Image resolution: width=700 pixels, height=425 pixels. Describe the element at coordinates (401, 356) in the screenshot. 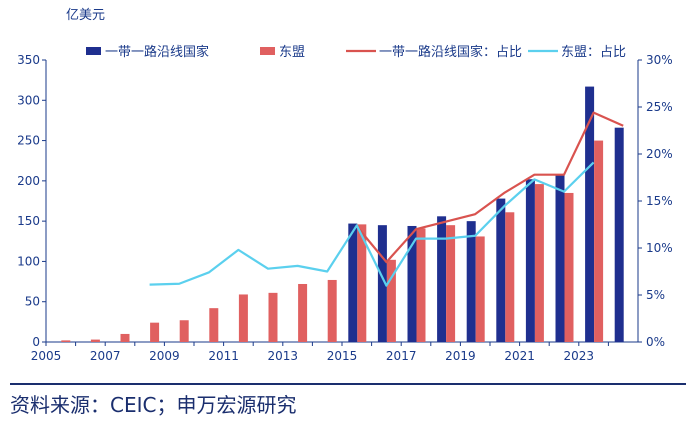

I see `x-tick-label: 2017` at that location.